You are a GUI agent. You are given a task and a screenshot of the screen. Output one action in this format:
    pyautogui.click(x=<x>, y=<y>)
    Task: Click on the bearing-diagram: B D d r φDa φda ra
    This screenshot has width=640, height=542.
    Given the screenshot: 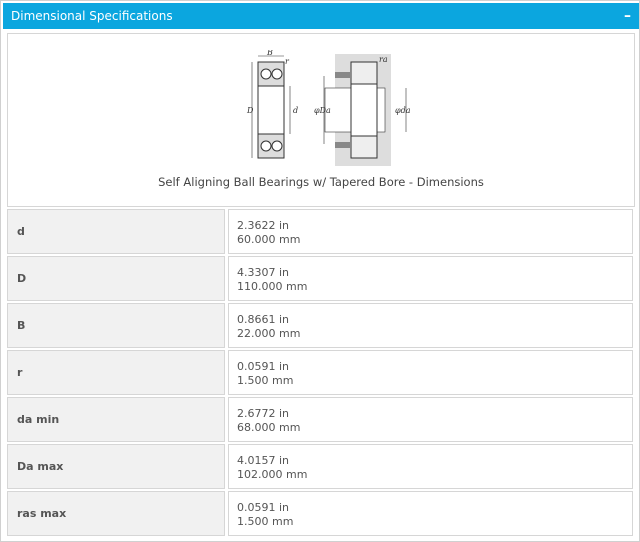 What is the action you would take?
    pyautogui.click(x=328, y=108)
    